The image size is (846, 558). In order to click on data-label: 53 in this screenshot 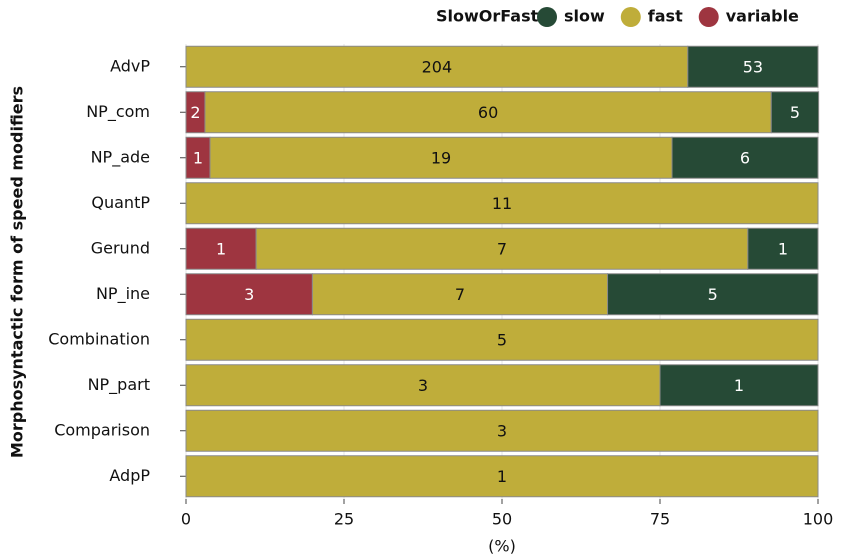, I will do `click(753, 66)`.